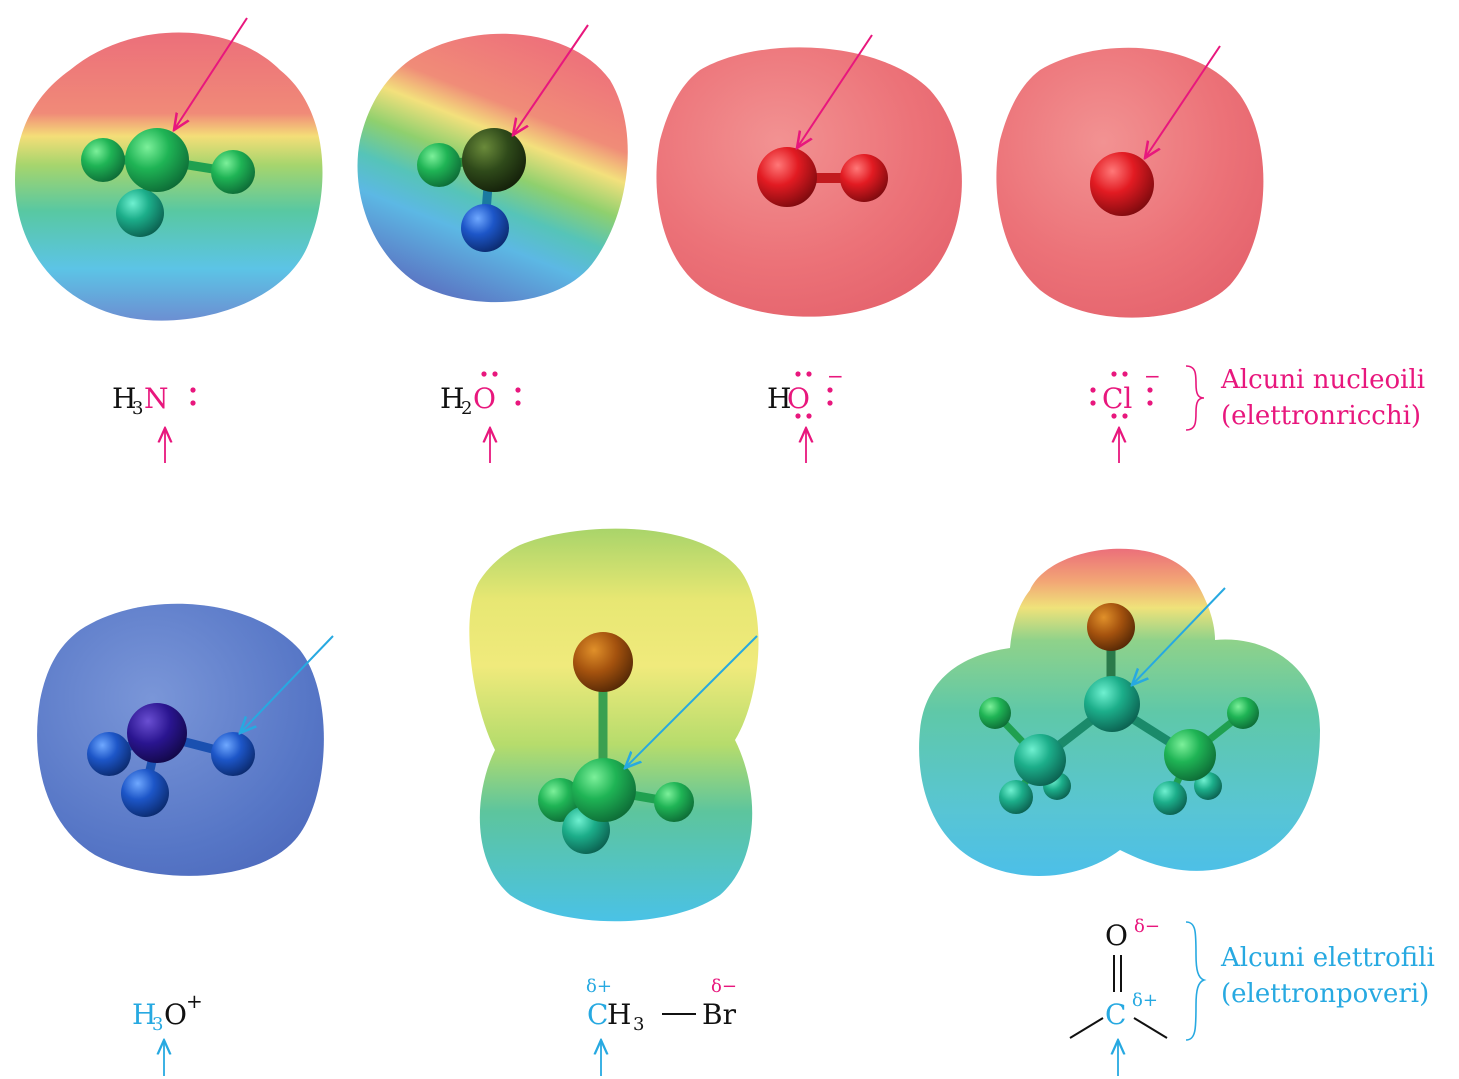  I want to click on hydronium-hydrogen-arrow, so click(287, 684).